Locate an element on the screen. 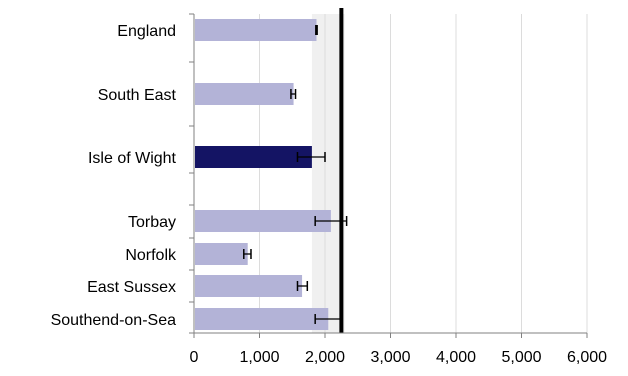  category-label: East Sussex is located at coordinates (131, 287).